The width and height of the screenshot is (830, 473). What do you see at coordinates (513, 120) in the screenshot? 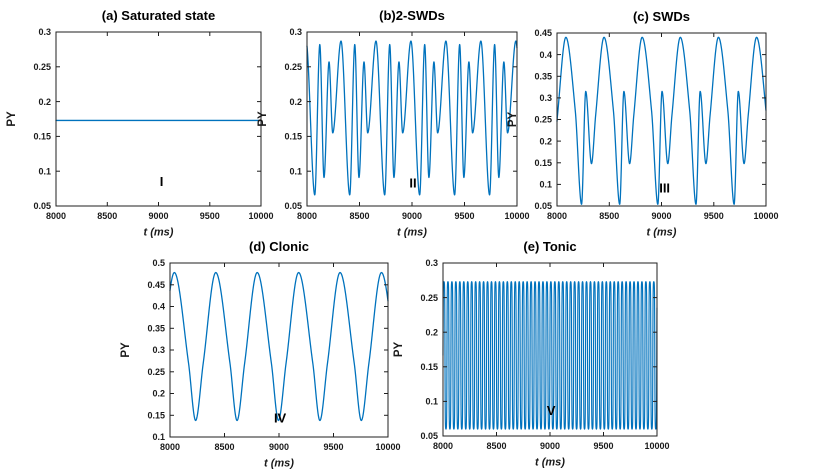
I see `panel-c-ylabel: PY` at bounding box center [513, 120].